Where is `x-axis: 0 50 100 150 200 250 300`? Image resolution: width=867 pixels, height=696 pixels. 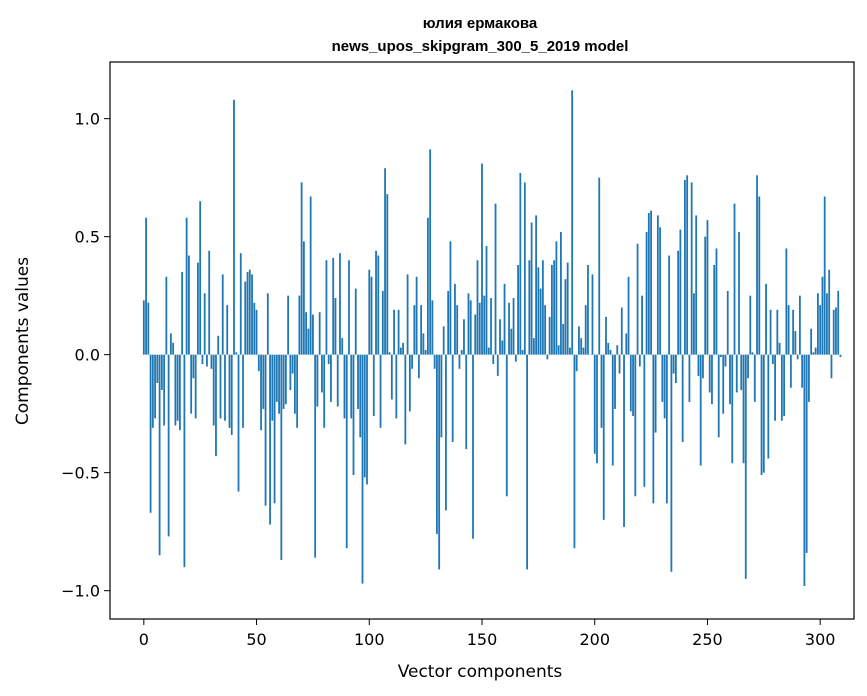
x-axis: 0 50 100 150 200 250 300 is located at coordinates (487, 634).